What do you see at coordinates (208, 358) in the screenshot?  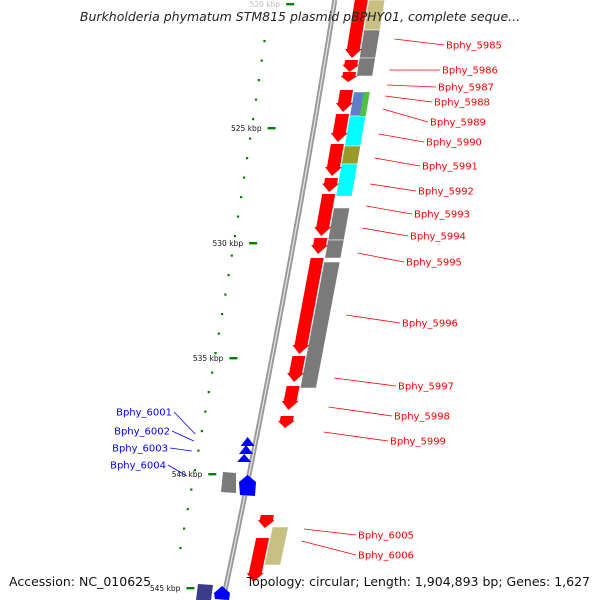 I see `scale-label: 535 kbp` at bounding box center [208, 358].